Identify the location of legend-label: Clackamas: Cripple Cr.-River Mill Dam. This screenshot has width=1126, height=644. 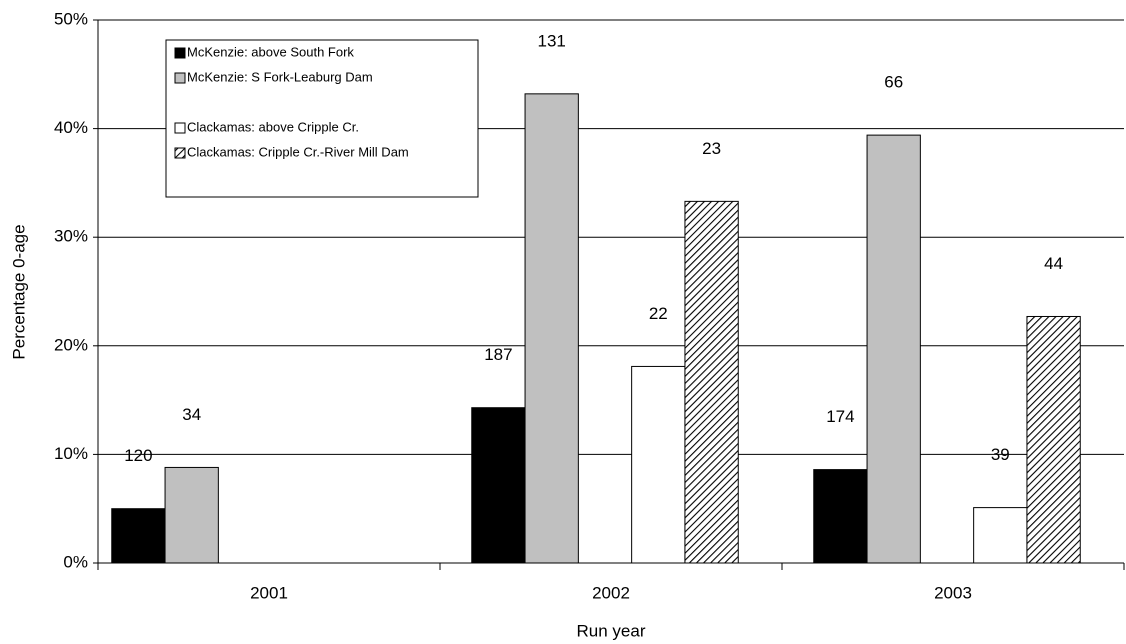
(298, 151).